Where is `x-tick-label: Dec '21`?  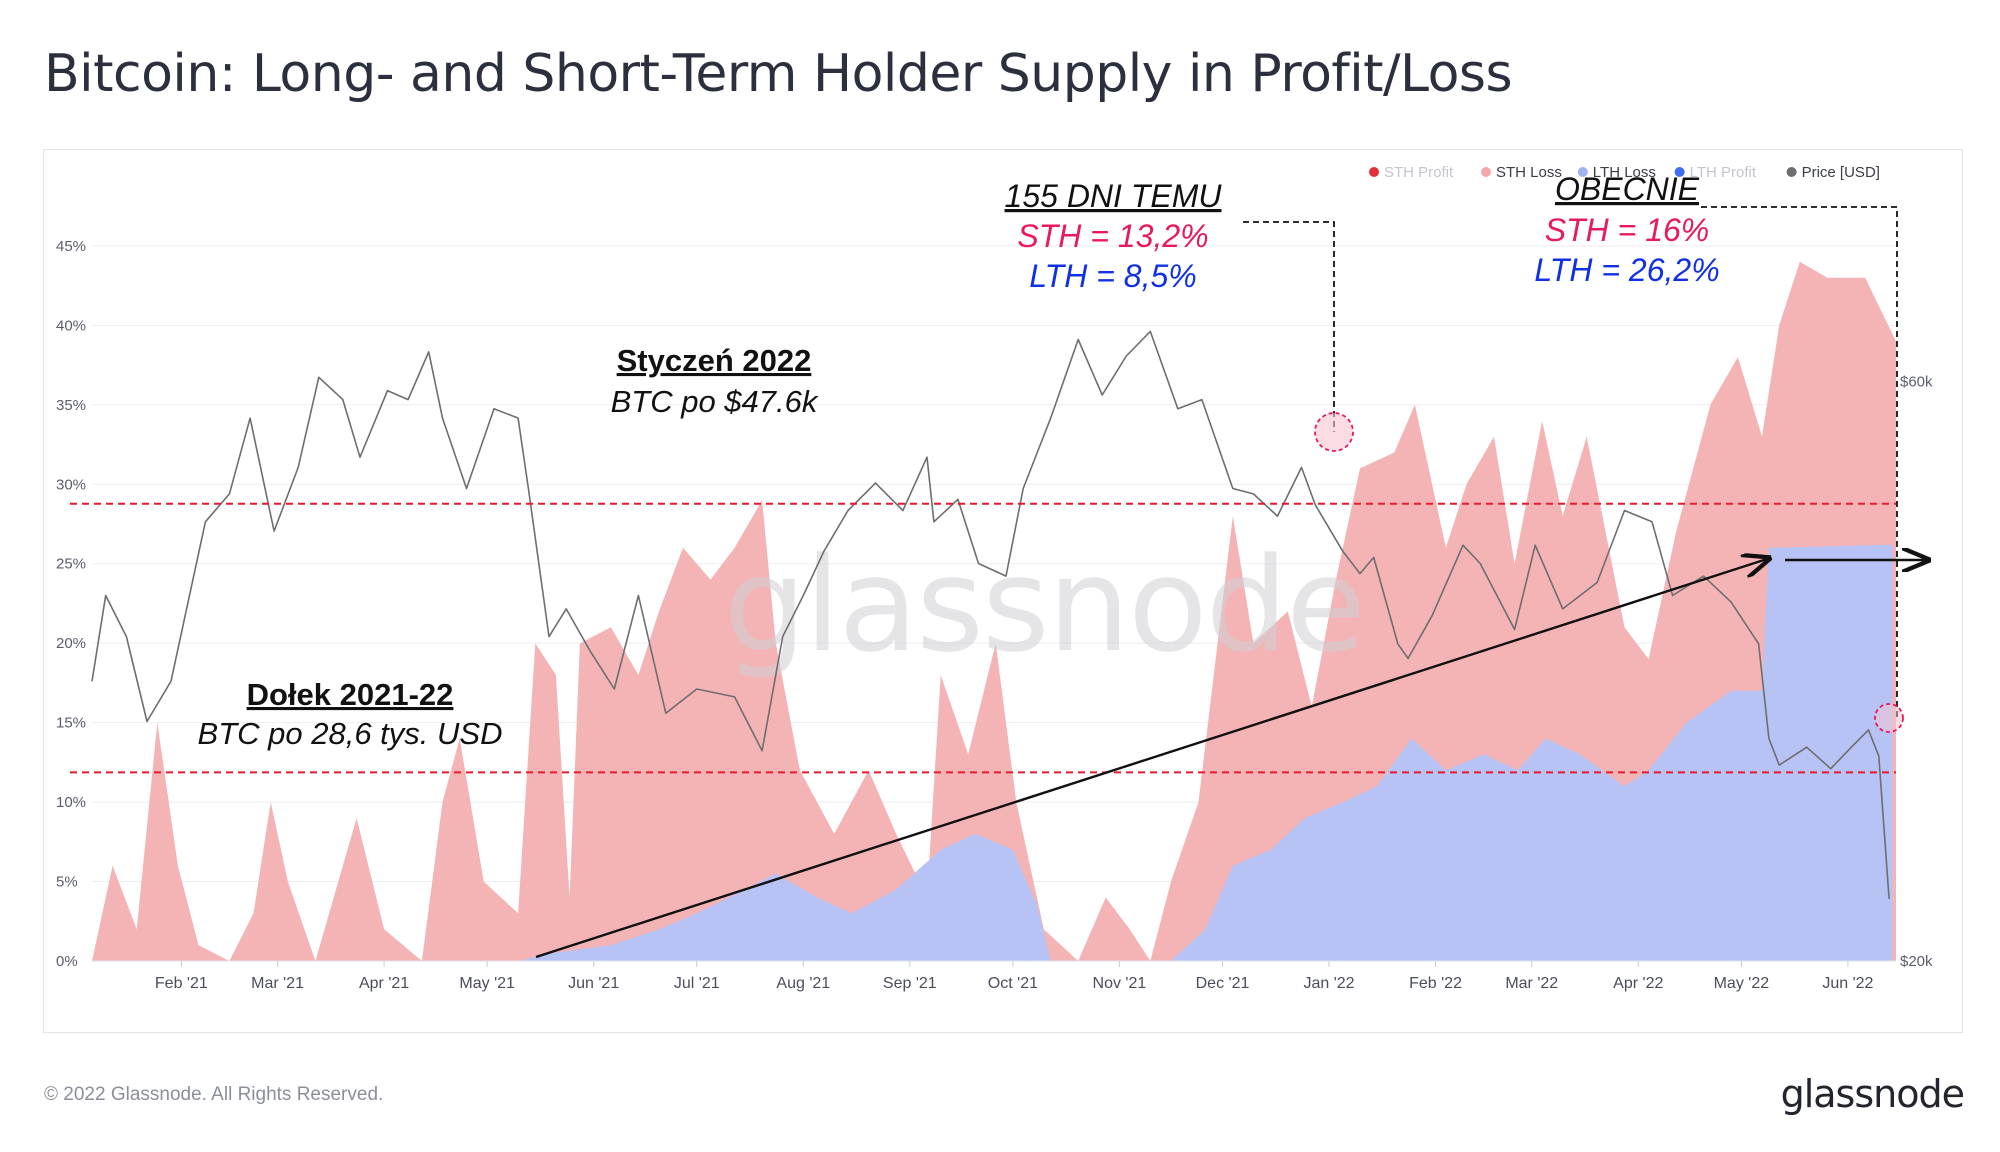 x-tick-label: Dec '21 is located at coordinates (1223, 983).